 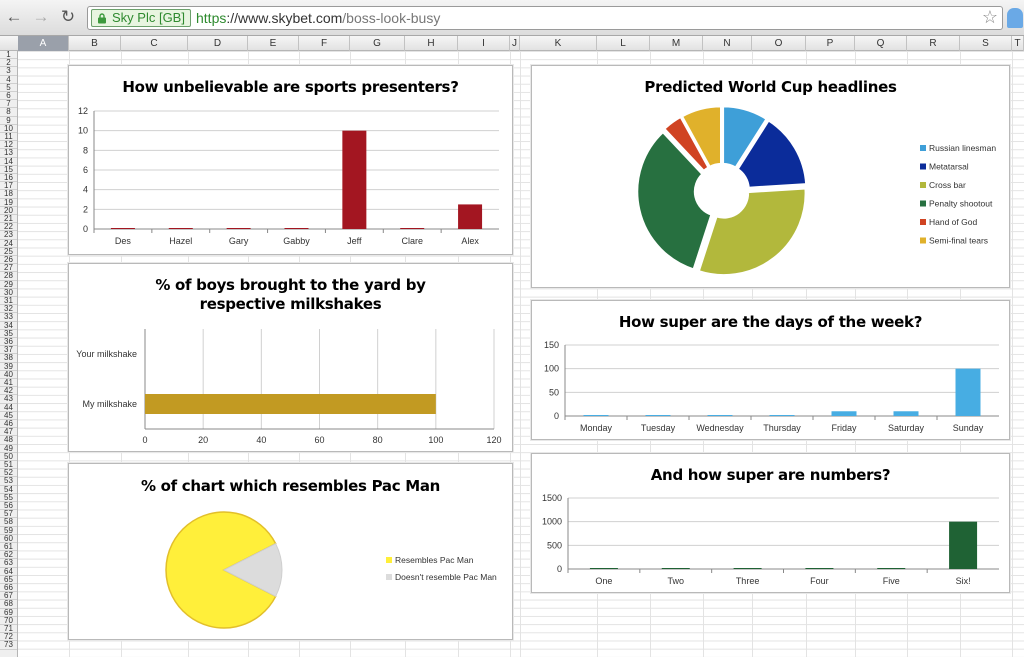 What do you see at coordinates (8, 383) in the screenshot?
I see `row-header: 41` at bounding box center [8, 383].